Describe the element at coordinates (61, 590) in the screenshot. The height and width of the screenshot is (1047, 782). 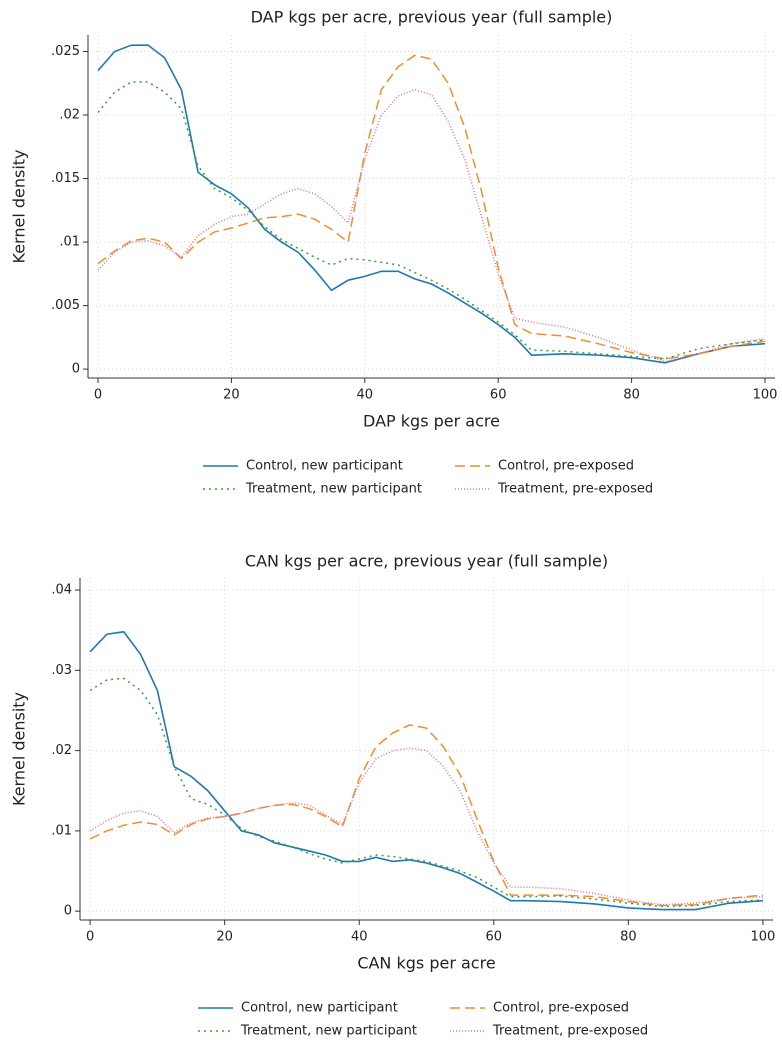
I see `y-tick-label: .04` at that location.